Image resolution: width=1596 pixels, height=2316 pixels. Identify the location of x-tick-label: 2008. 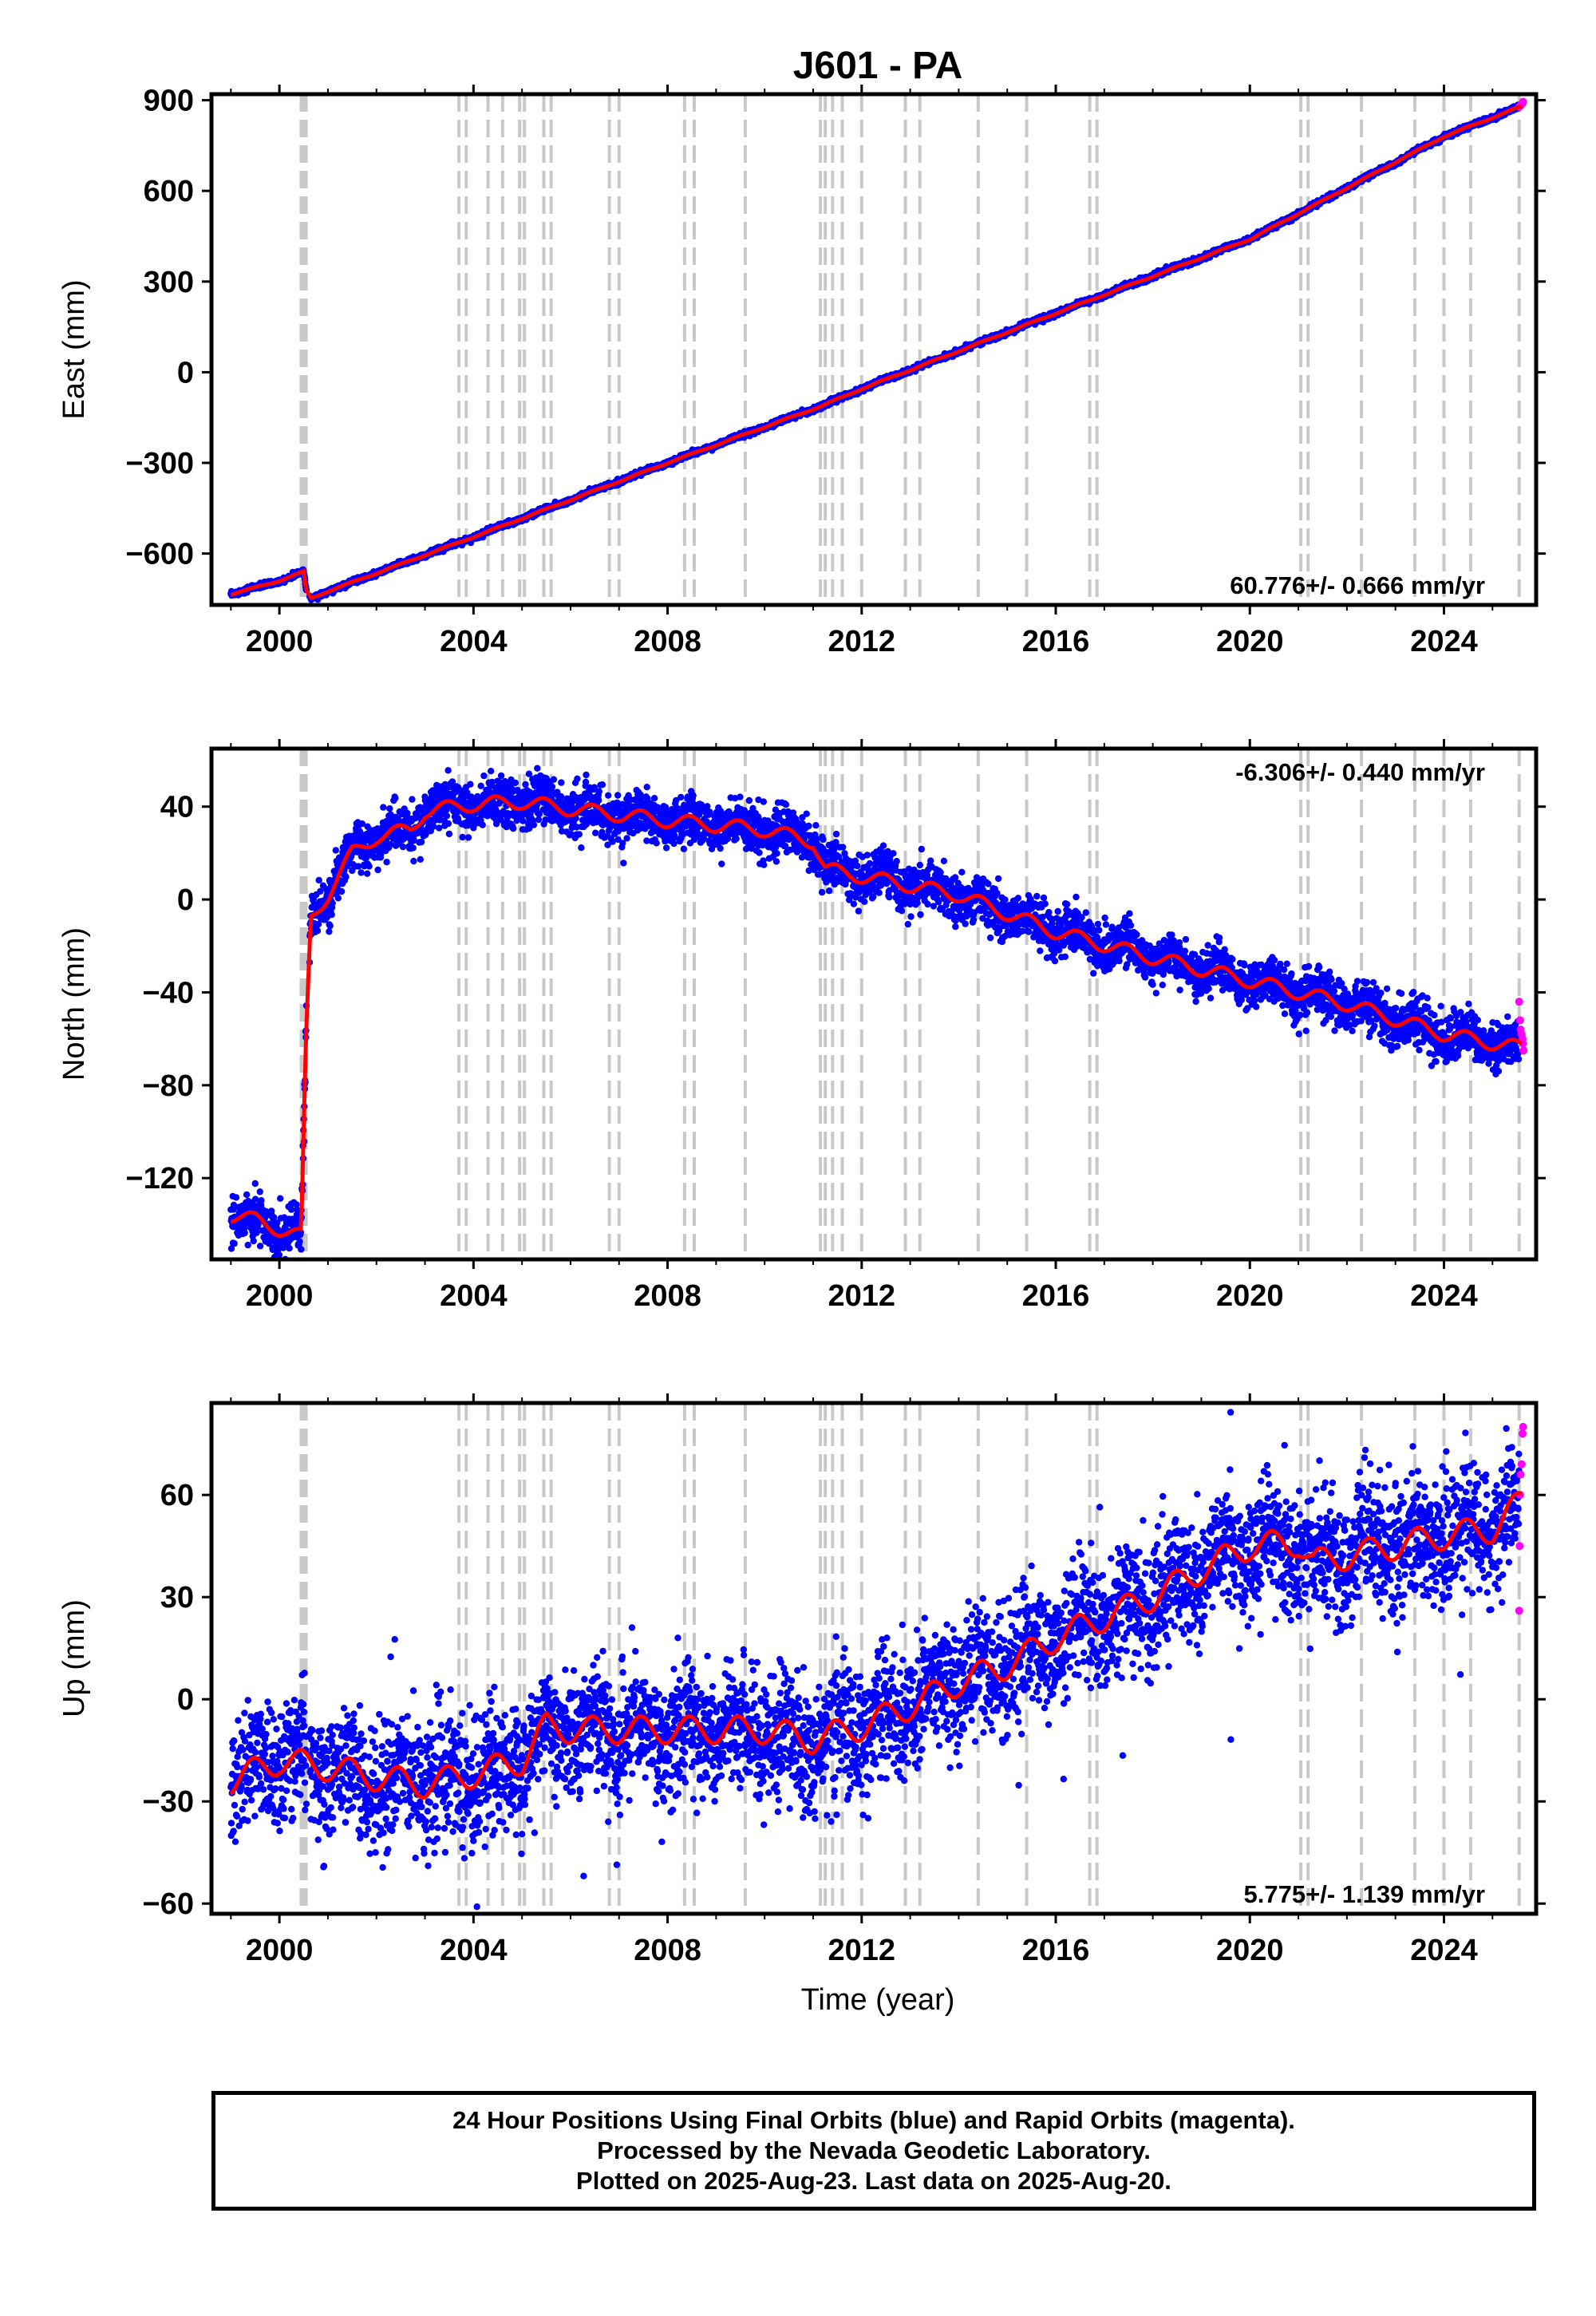
(667, 641).